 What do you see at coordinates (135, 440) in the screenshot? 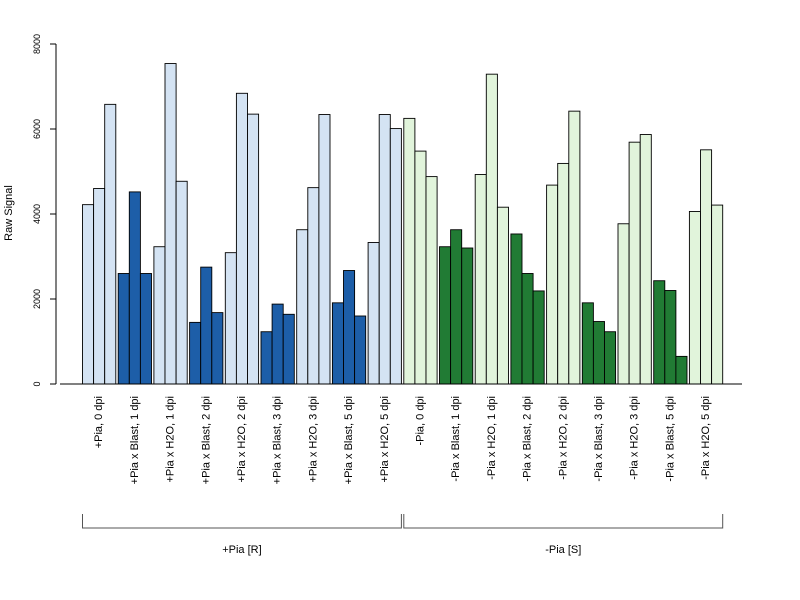
I see `x-tick-label: +Pia x Blast, 1 dpi` at bounding box center [135, 440].